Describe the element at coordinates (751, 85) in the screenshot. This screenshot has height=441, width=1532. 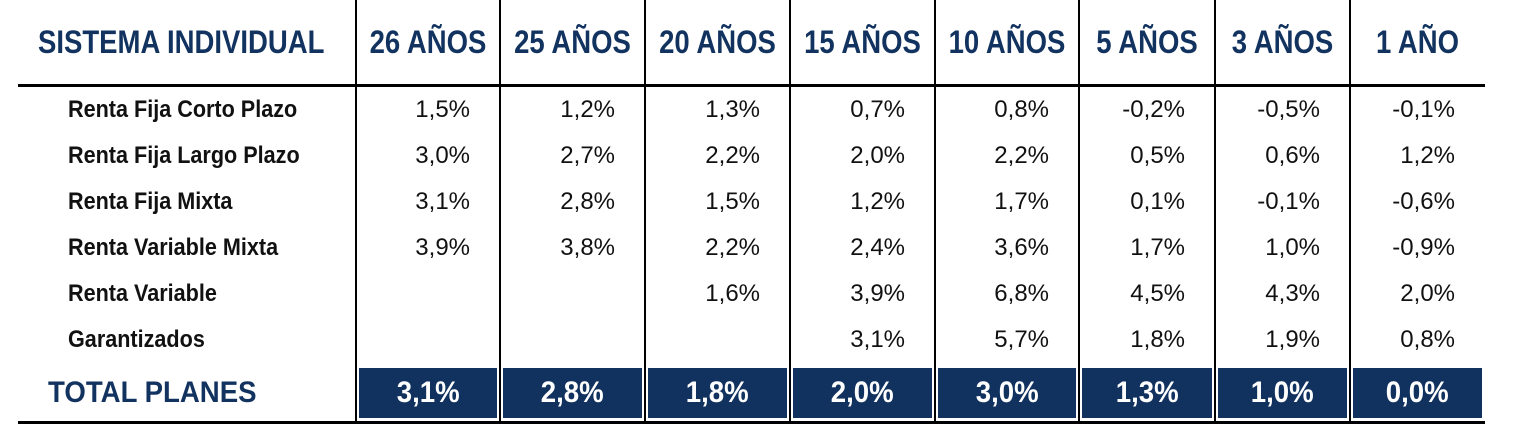
I see `header-rule` at that location.